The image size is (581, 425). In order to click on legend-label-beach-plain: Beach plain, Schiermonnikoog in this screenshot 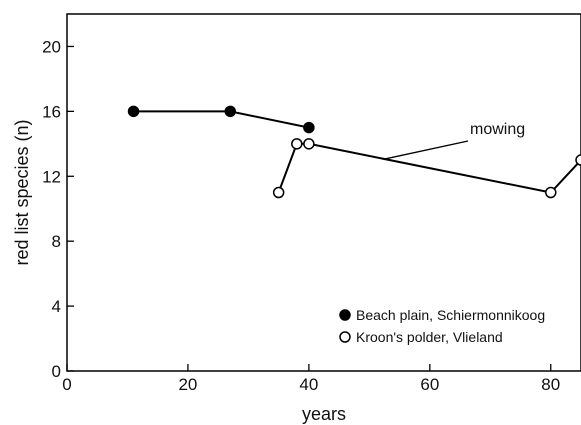, I will do `click(450, 315)`.